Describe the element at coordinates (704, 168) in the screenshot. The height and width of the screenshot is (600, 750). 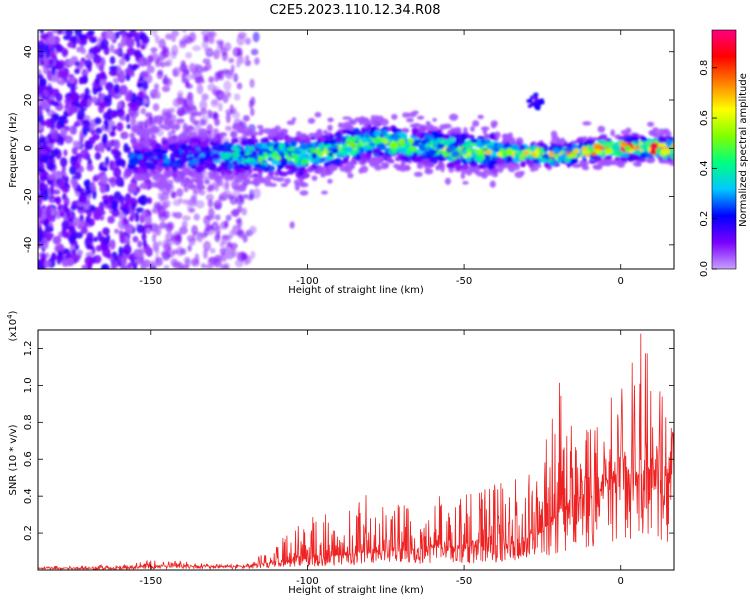
I see `colorbar-tick-label: 0.4` at that location.